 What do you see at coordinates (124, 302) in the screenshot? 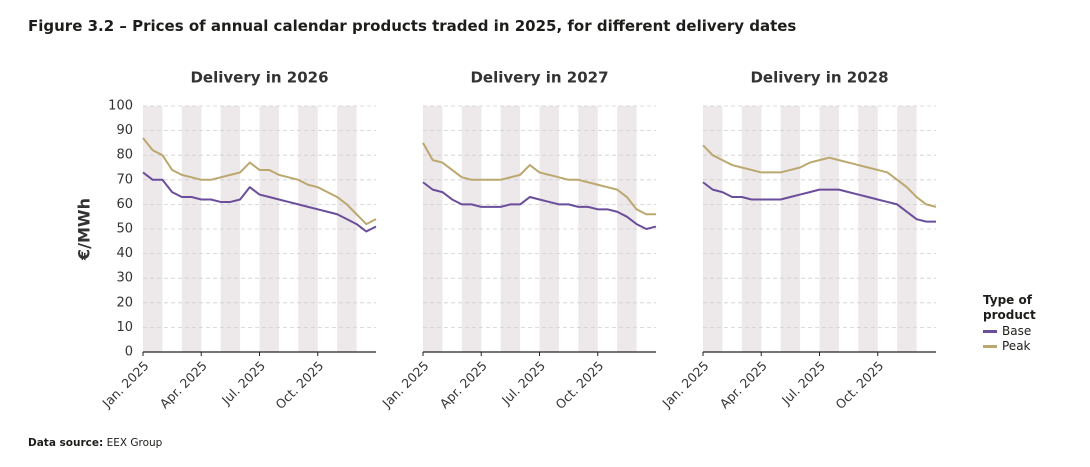
I see `y-tick-label: 20` at bounding box center [124, 302].